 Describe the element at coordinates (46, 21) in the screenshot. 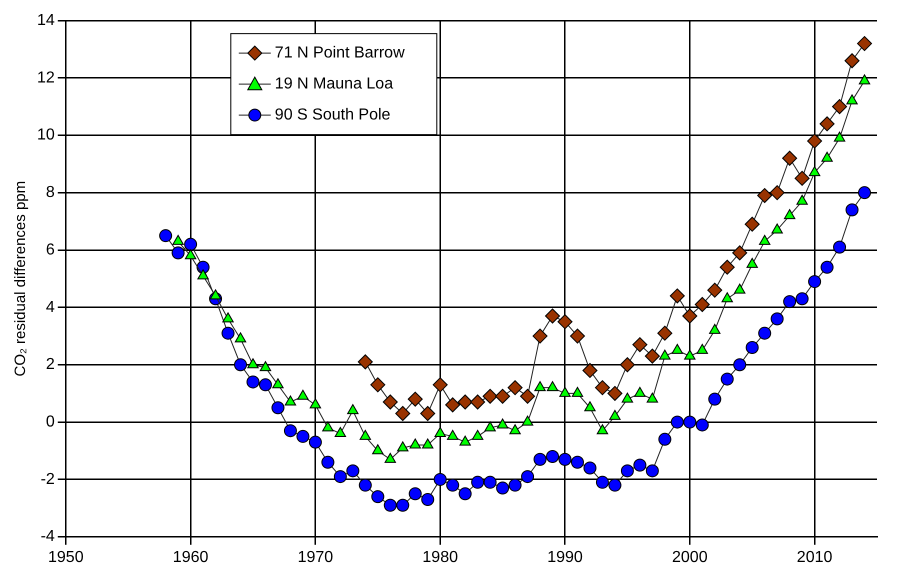

I see `y-tick-label: 14` at that location.